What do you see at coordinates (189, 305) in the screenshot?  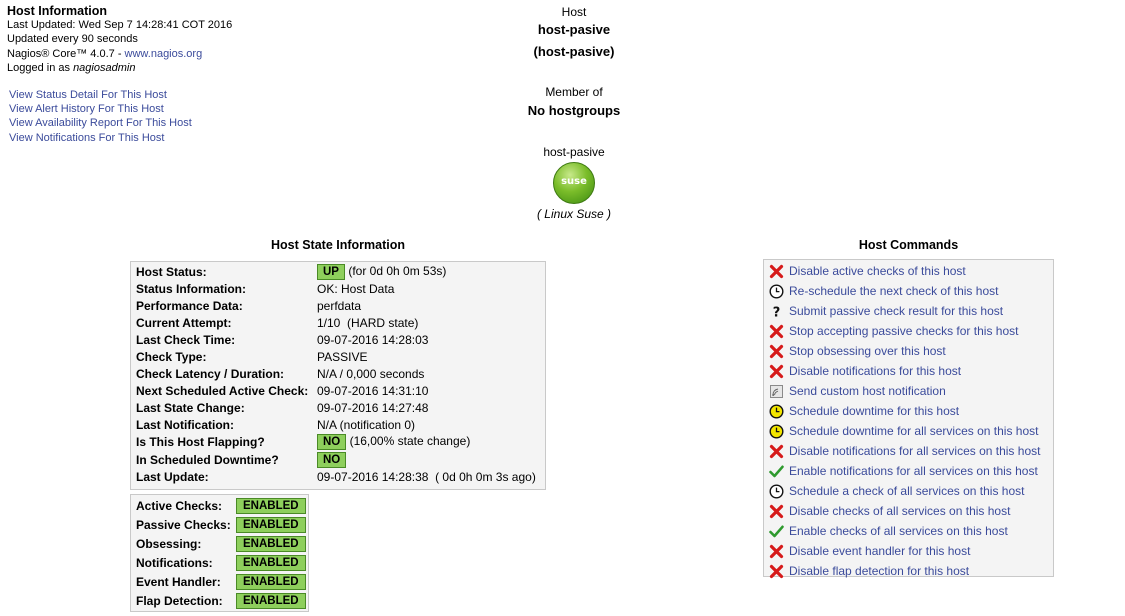 I see `state-key: Performance Data:` at bounding box center [189, 305].